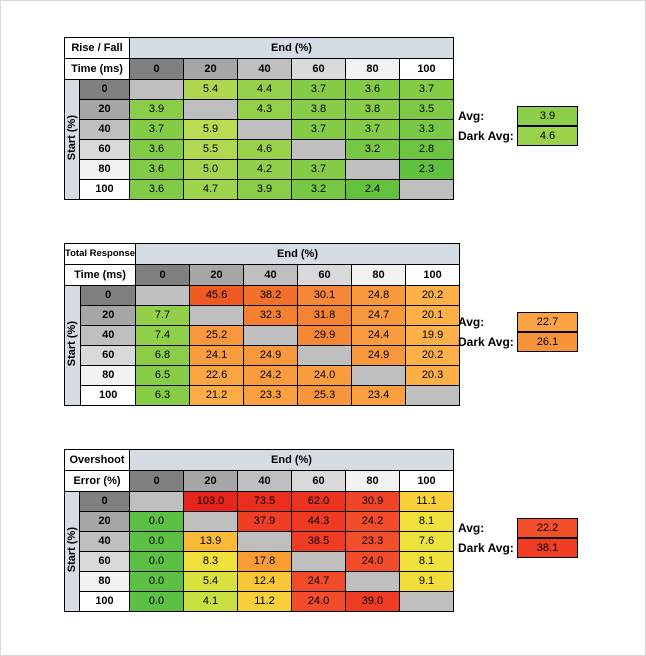  I want to click on heatmap-cell: 25.3, so click(325, 395).